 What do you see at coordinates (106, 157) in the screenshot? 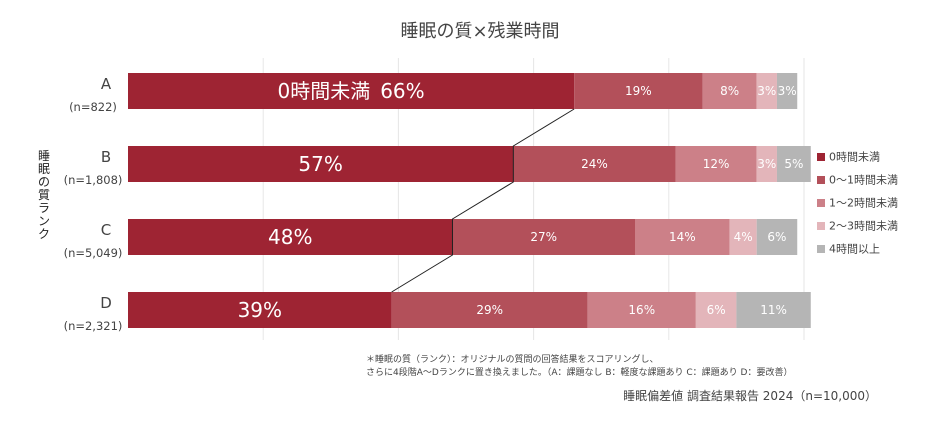
I see `category-label: B` at bounding box center [106, 157].